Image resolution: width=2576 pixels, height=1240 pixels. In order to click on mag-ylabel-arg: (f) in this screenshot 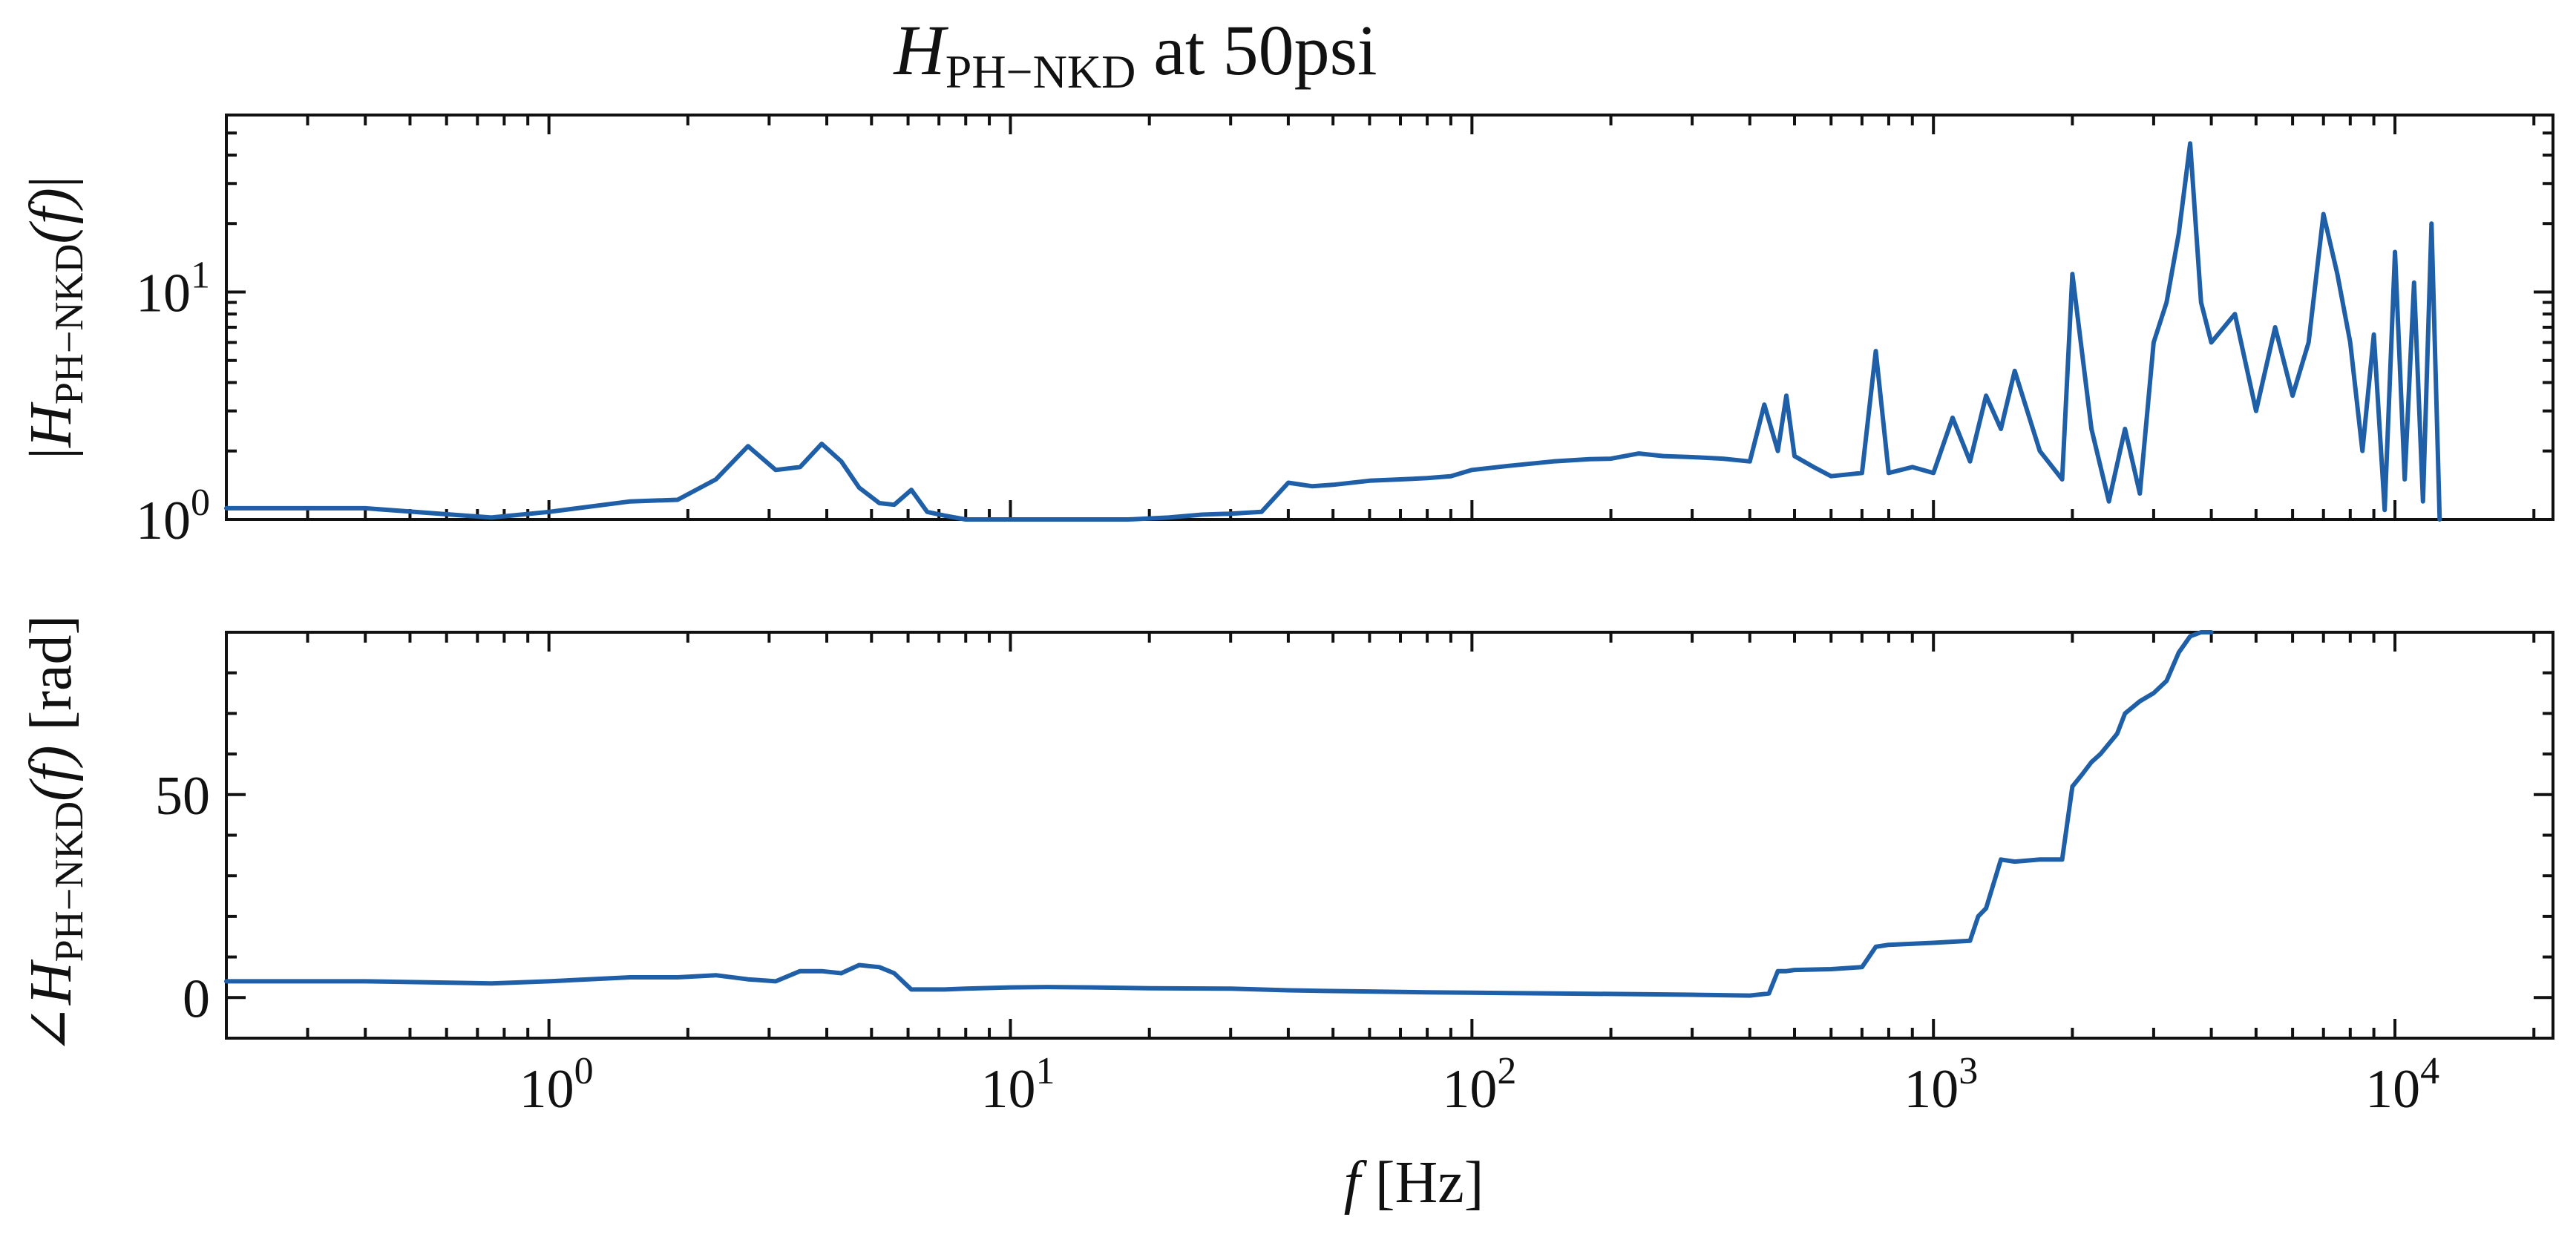, I will do `click(51, 216)`.